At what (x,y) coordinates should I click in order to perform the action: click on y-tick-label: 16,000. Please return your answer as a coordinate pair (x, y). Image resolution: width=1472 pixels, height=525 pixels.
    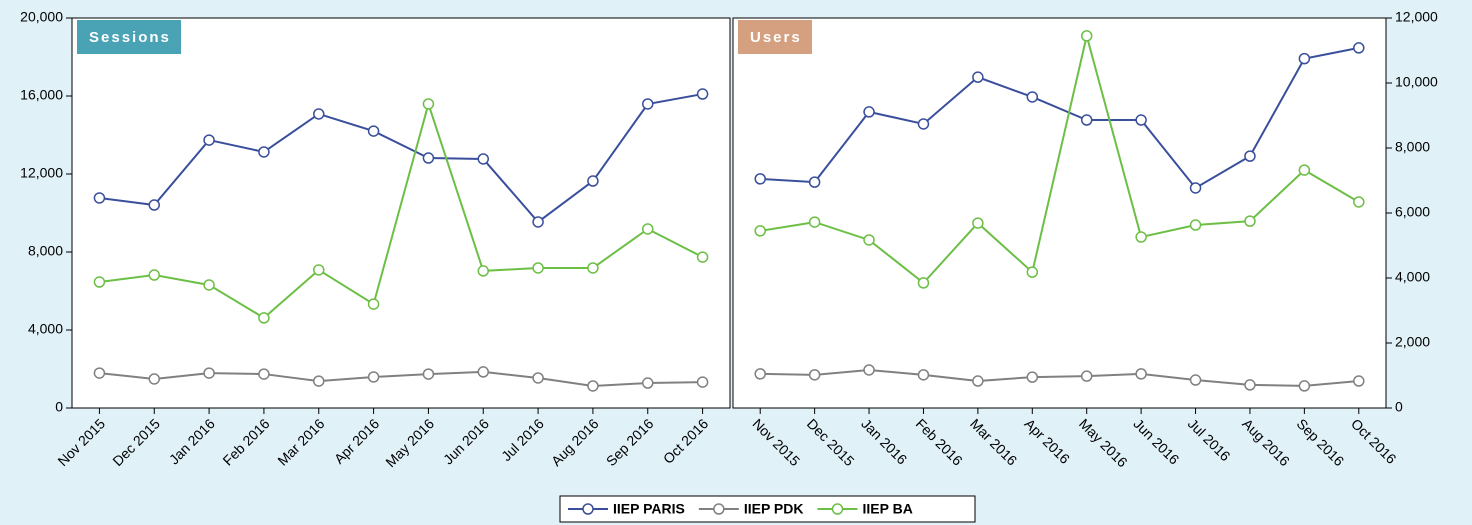
    Looking at the image, I should click on (41, 95).